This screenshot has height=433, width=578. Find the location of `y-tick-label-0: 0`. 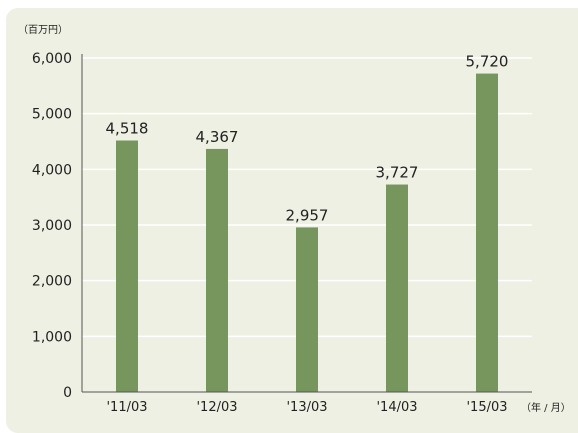

y-tick-label-0: 0 is located at coordinates (67, 393).